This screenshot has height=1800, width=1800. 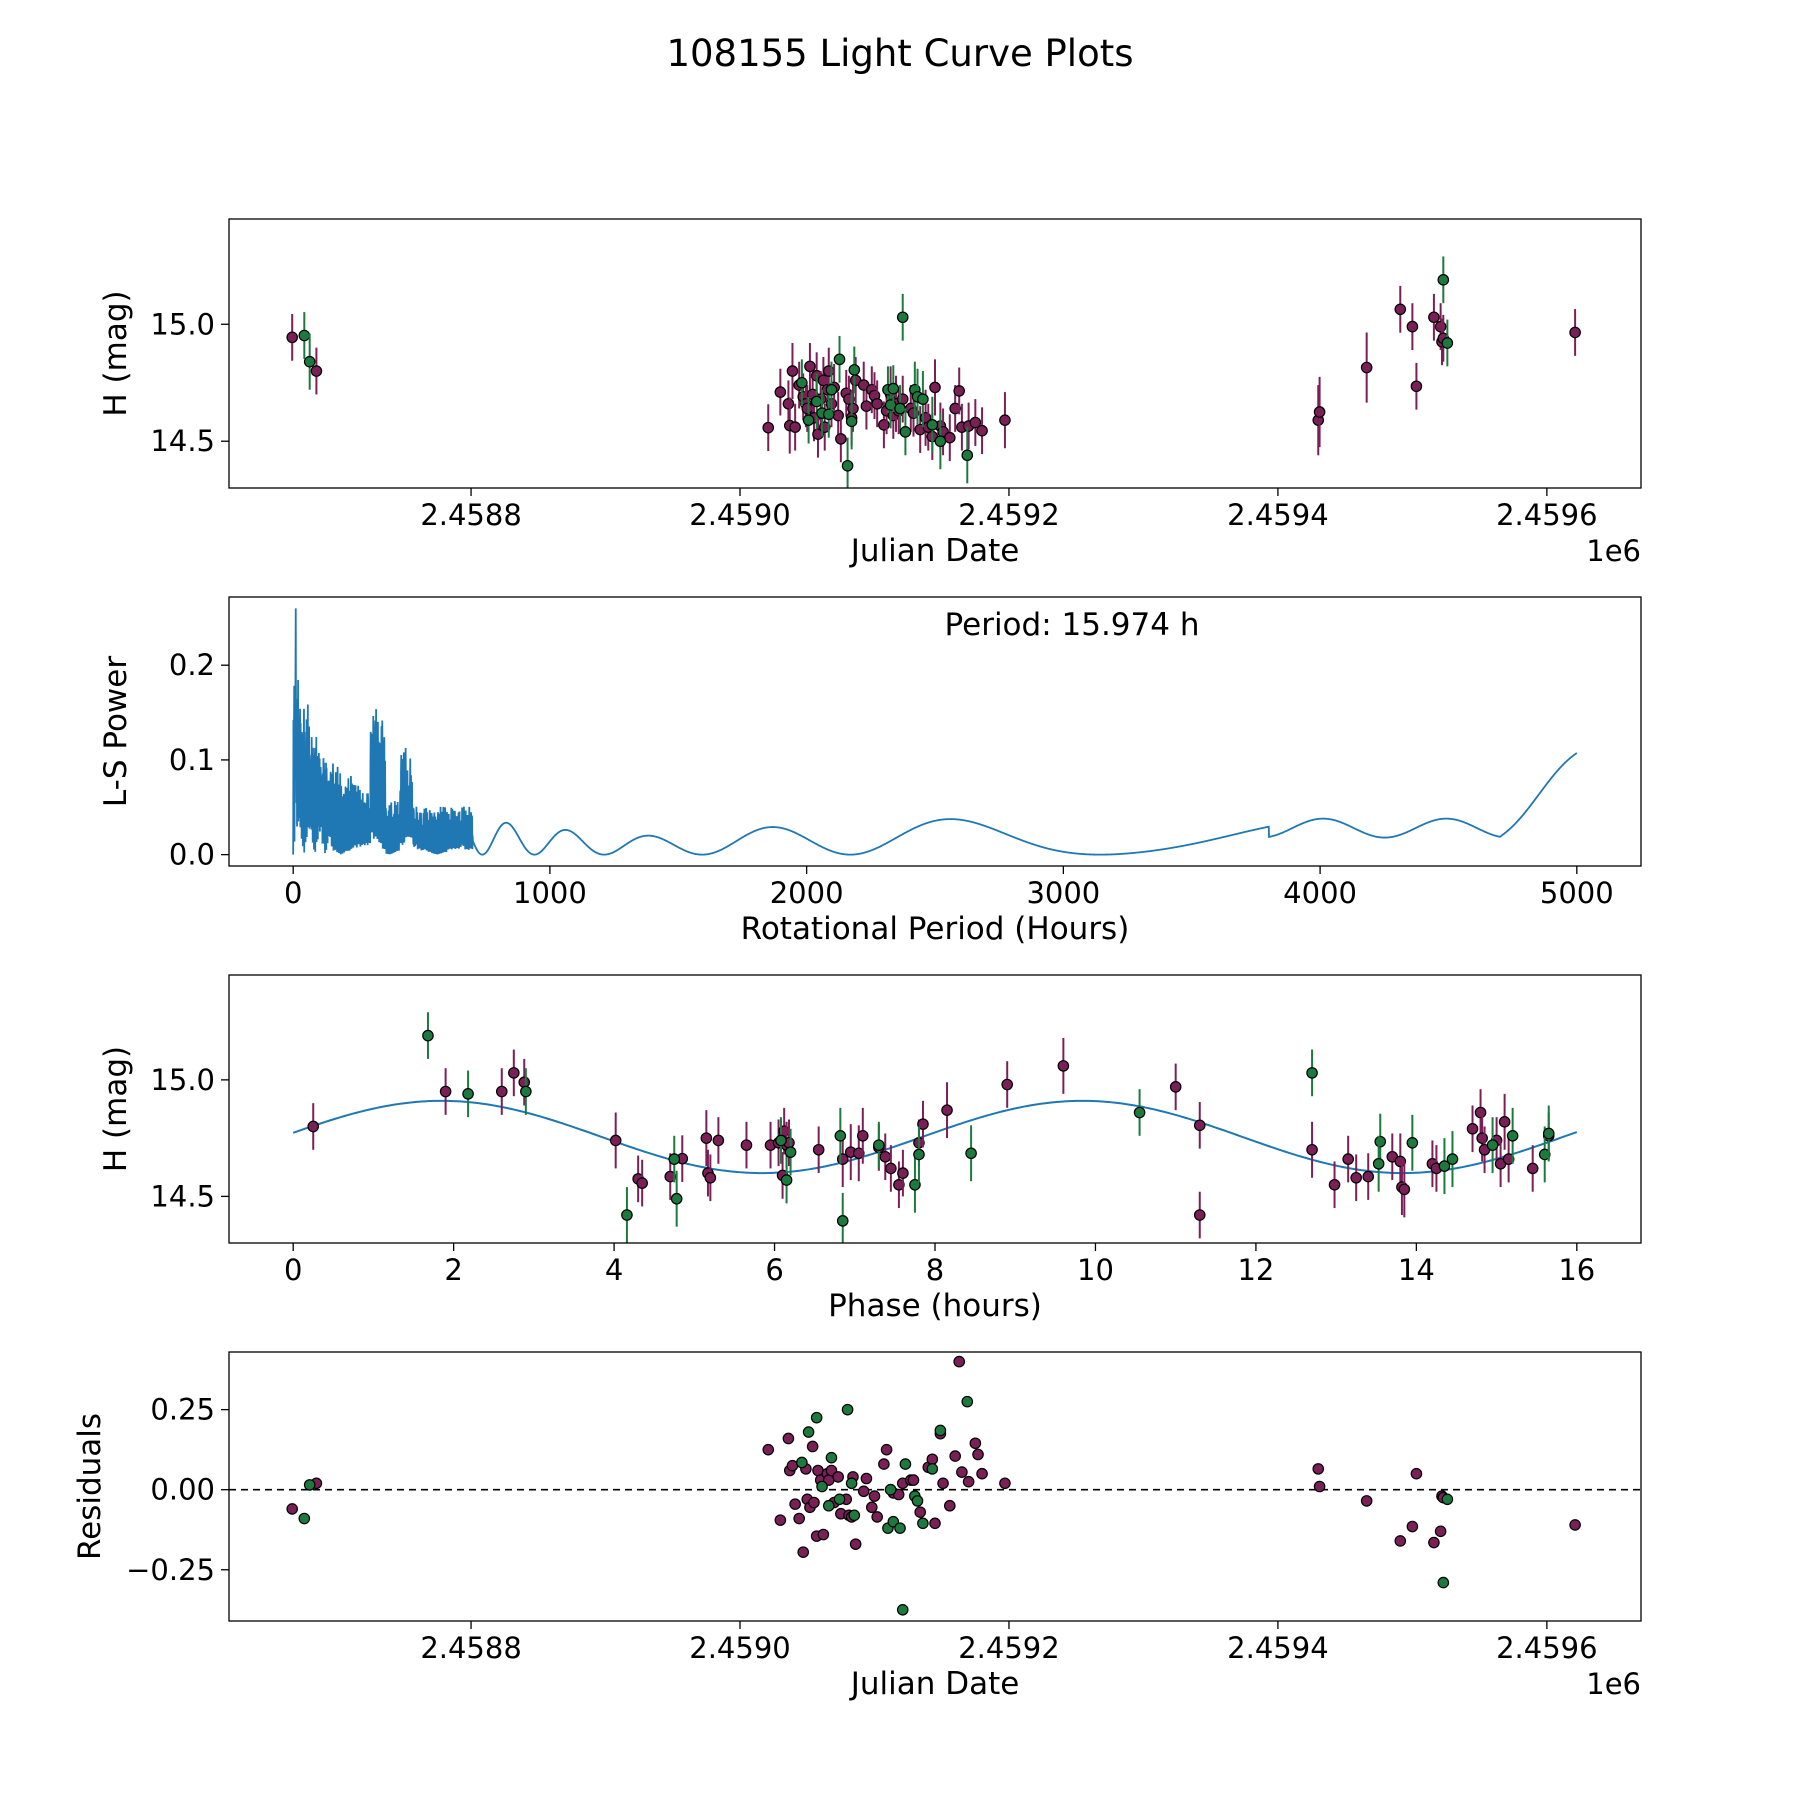 I want to click on x-axis-label: Julian Date, so click(x=934, y=1684).